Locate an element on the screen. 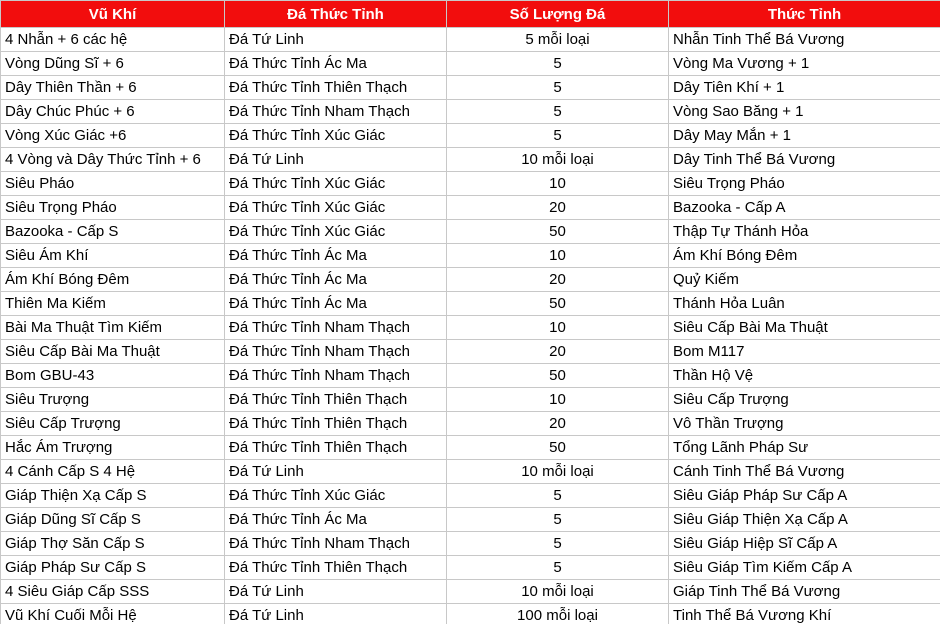 The image size is (940, 624). table-cell: Siêu Giáp Hiệp Sĩ Cấp A is located at coordinates (804, 543).